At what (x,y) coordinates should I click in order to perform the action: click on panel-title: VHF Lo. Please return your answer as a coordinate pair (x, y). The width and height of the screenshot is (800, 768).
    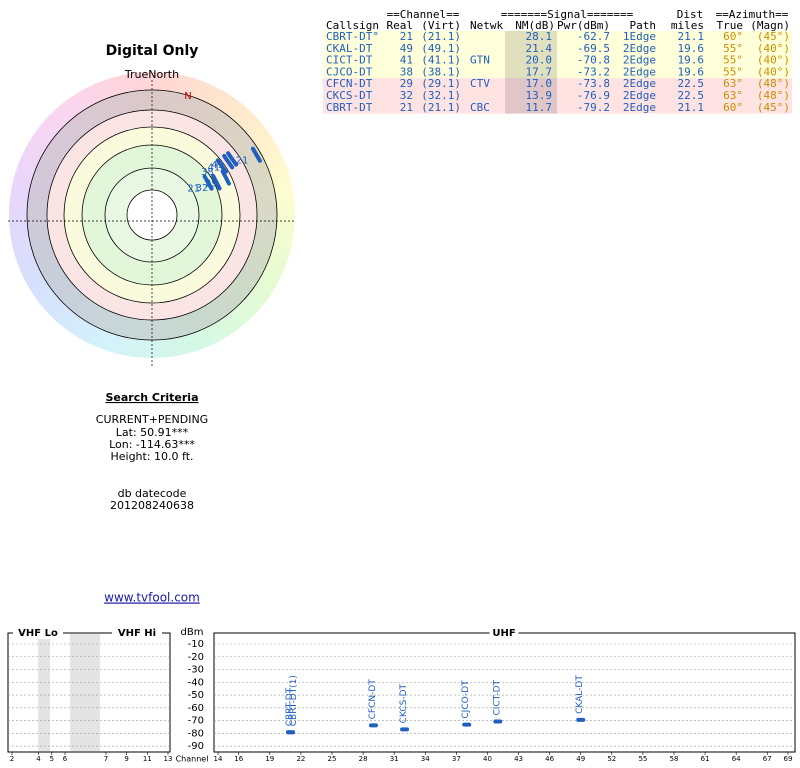
    Looking at the image, I should click on (38, 633).